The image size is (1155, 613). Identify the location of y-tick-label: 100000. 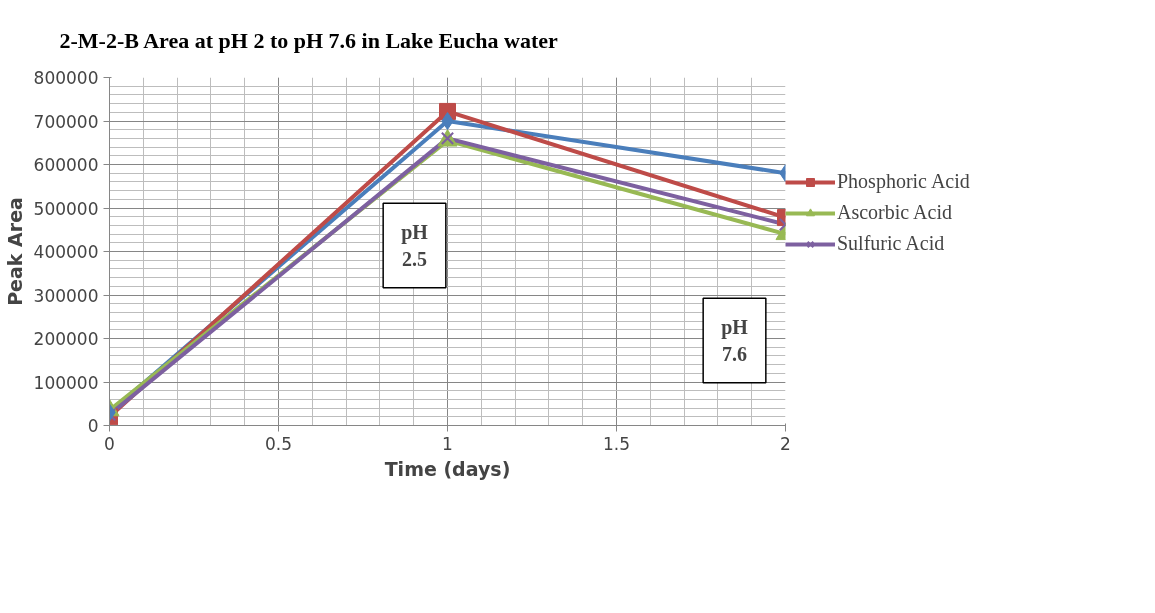
(66, 382).